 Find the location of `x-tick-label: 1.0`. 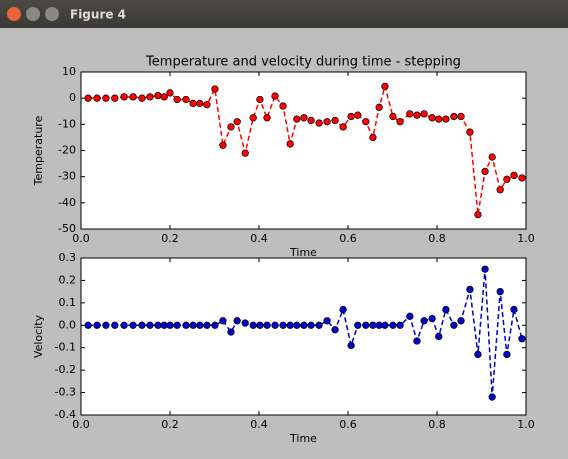

x-tick-label: 1.0 is located at coordinates (526, 424).